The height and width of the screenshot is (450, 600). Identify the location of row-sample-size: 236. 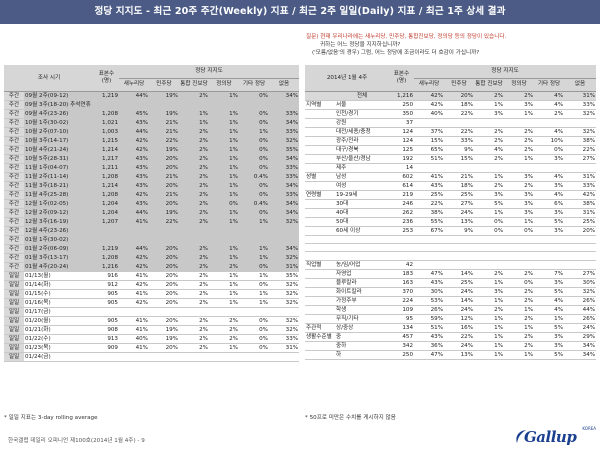
(402, 222).